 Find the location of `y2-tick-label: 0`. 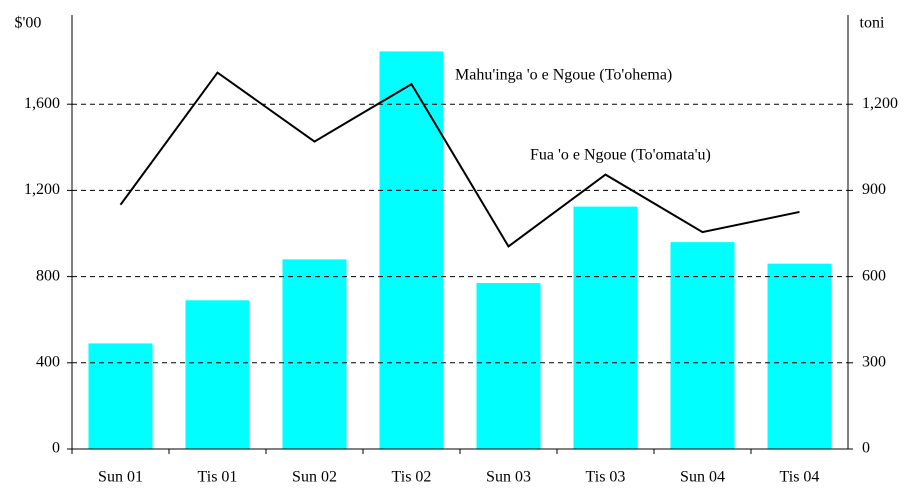

y2-tick-label: 0 is located at coordinates (866, 448).